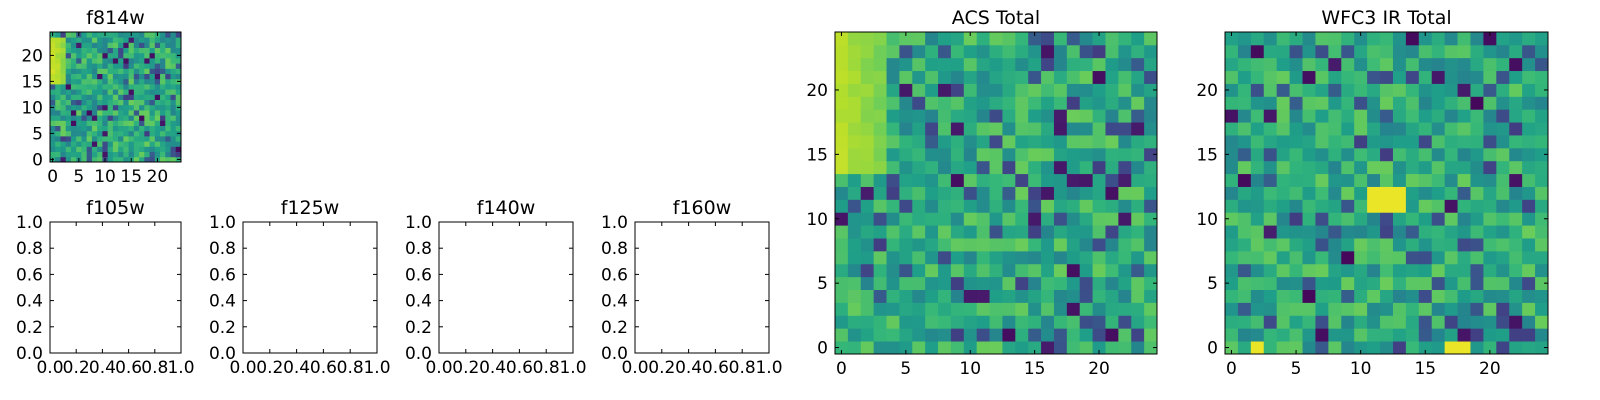 This screenshot has height=400, width=1600. I want to click on y-tick-label: 0.4, so click(614, 302).